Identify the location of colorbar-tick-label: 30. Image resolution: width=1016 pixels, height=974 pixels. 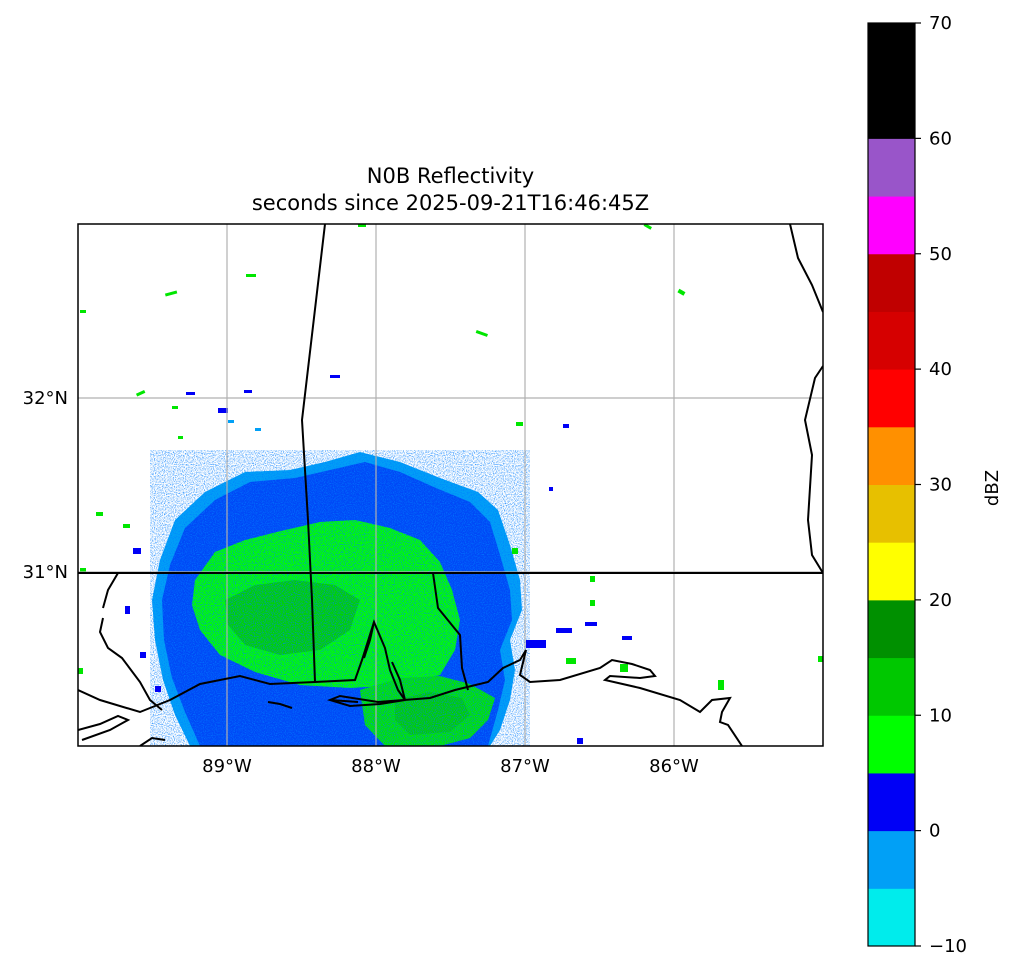
(940, 485).